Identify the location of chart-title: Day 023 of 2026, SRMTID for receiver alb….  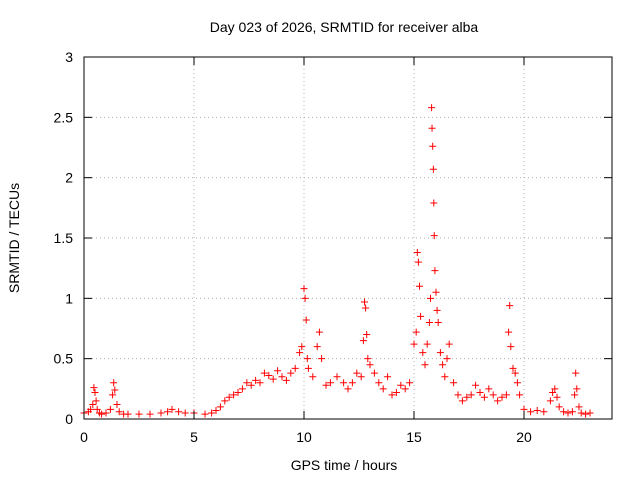
(344, 27).